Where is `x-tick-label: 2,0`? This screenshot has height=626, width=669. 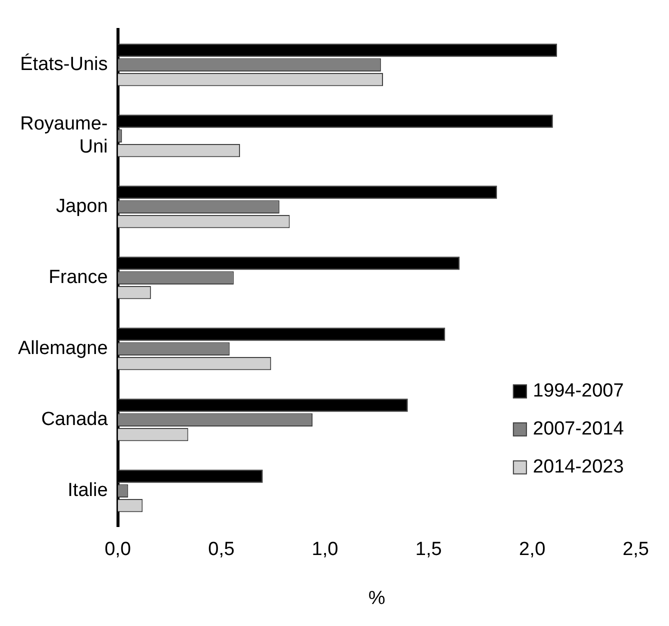 x-tick-label: 2,0 is located at coordinates (532, 549).